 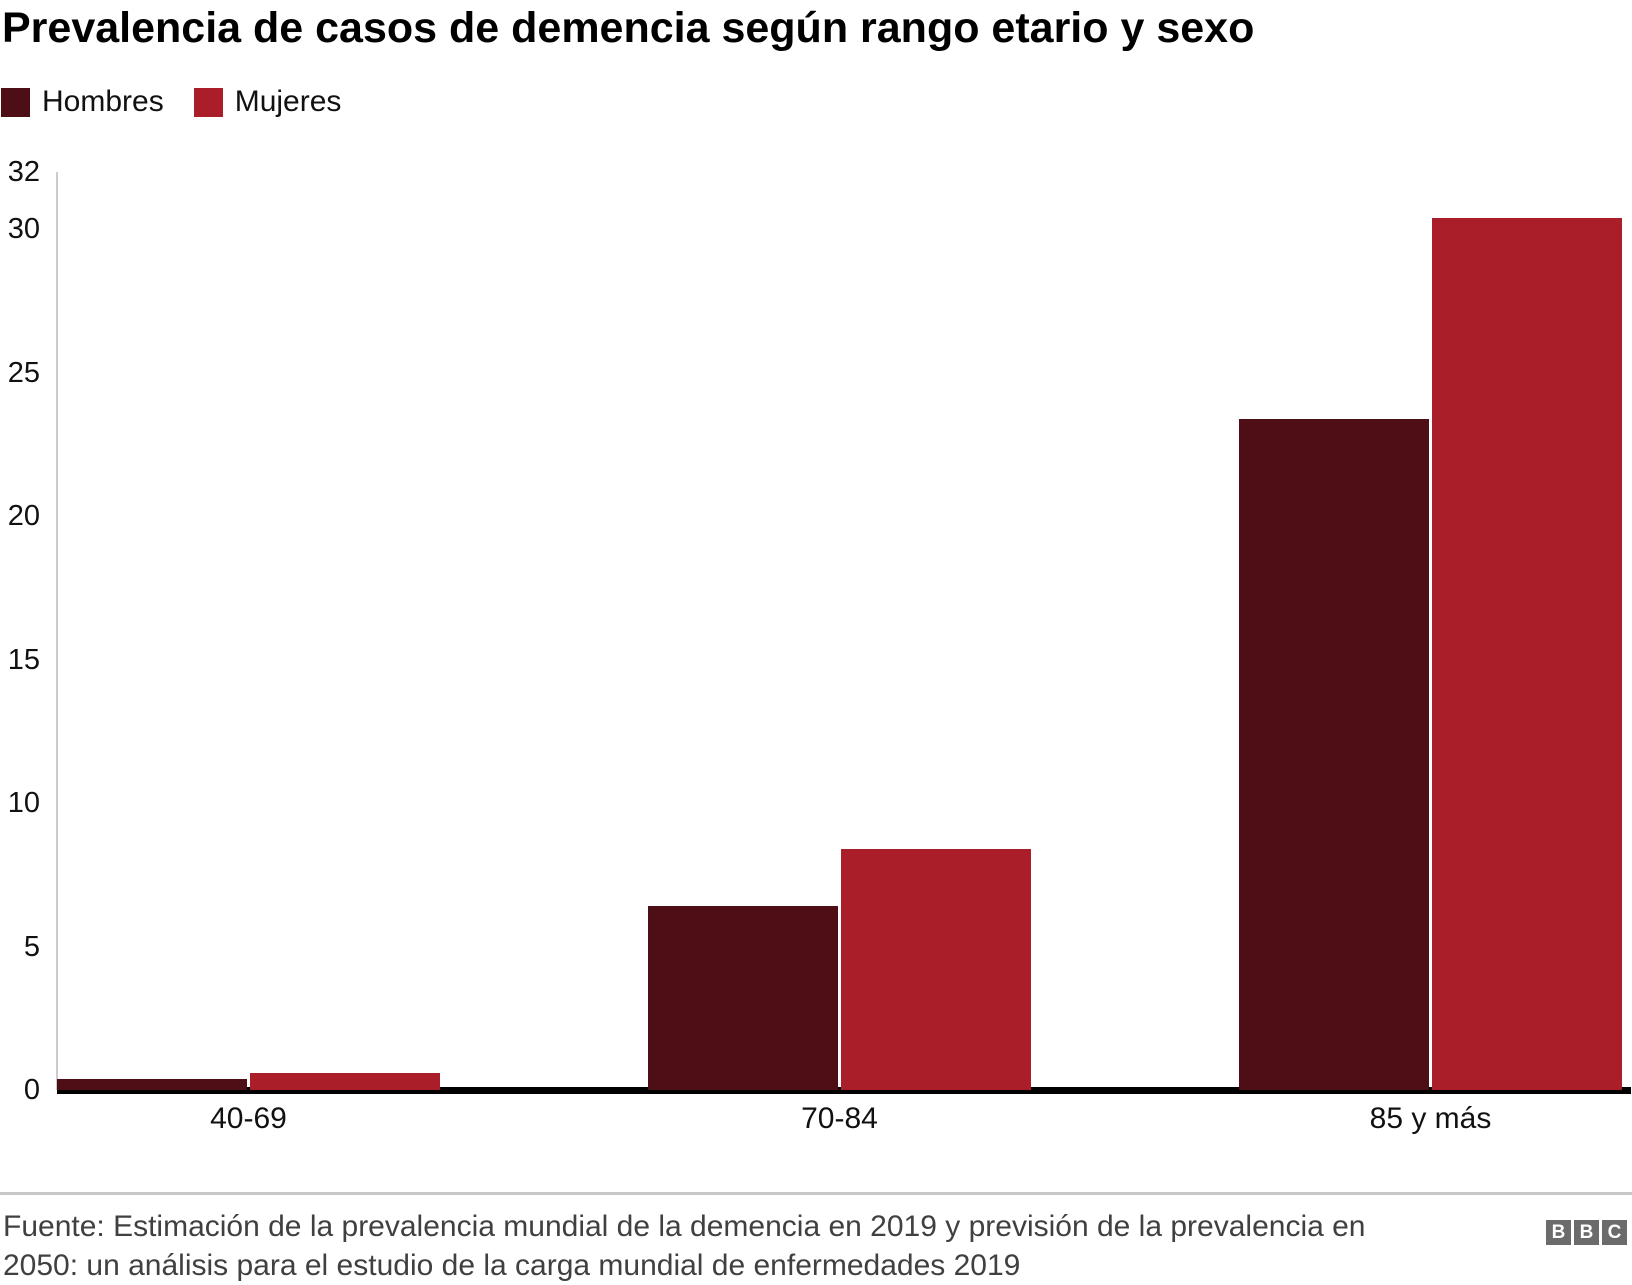 I want to click on y-tick-label-5: 5, so click(x=31, y=946).